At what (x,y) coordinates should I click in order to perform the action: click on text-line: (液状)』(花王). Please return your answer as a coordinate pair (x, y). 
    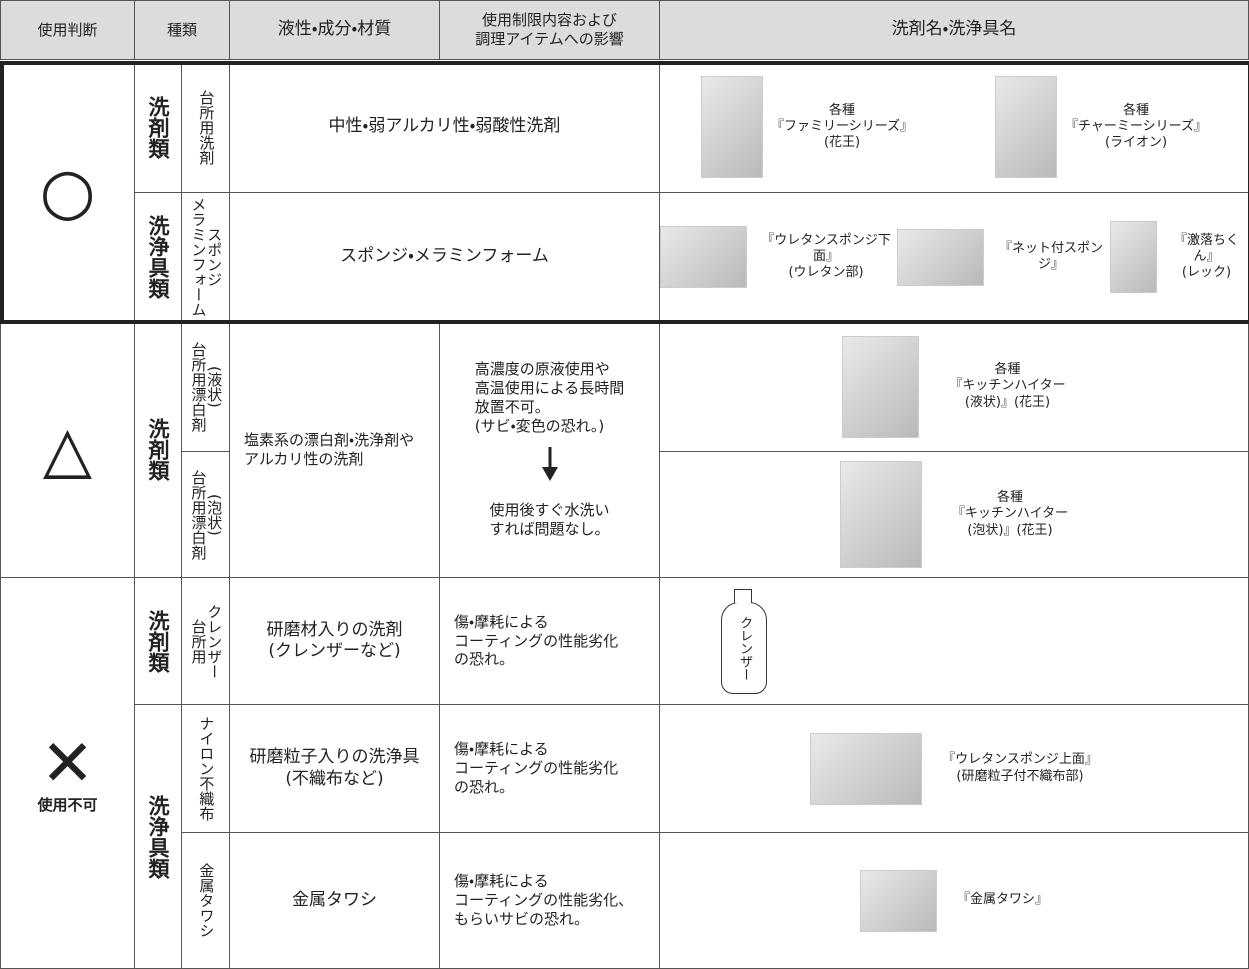
    Looking at the image, I should click on (1007, 402).